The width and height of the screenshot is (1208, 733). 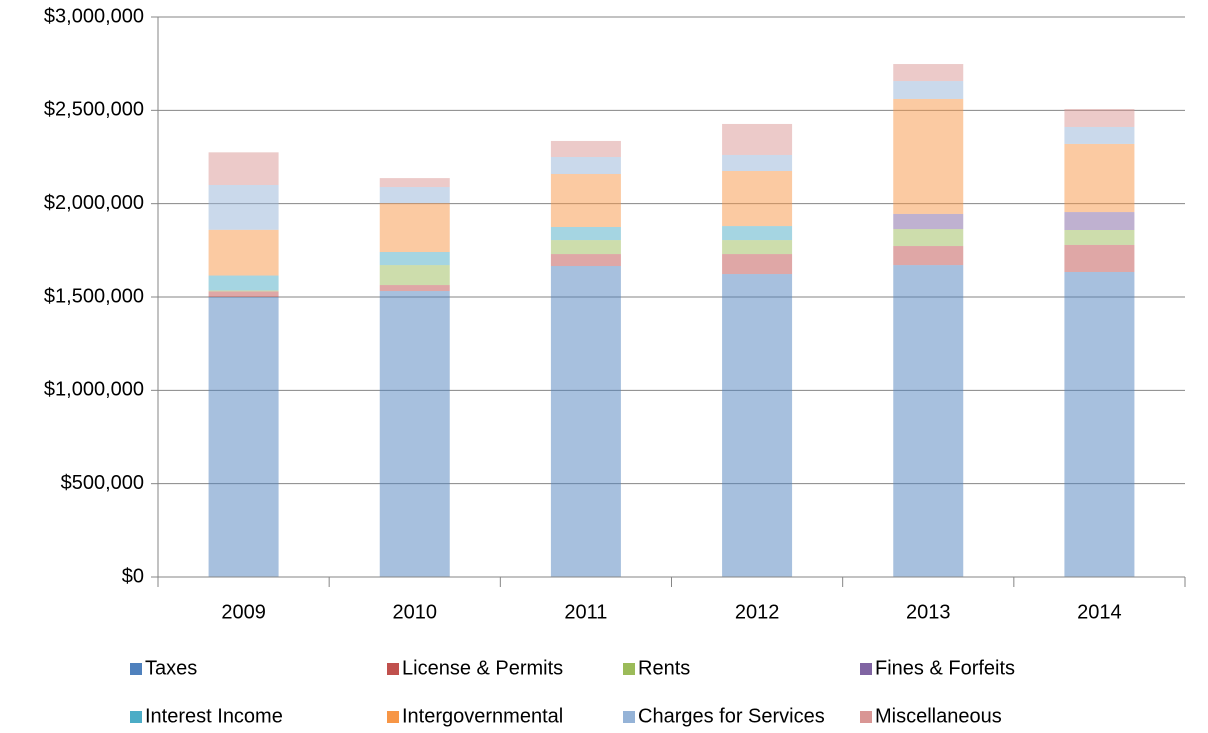 I want to click on x-tick-label: 2014, so click(x=1099, y=612).